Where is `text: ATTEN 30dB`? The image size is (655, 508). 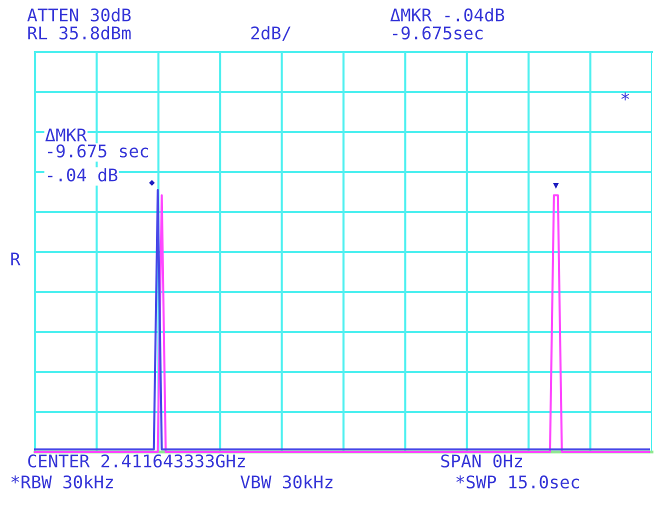
text: ATTEN 30dB is located at coordinates (79, 15).